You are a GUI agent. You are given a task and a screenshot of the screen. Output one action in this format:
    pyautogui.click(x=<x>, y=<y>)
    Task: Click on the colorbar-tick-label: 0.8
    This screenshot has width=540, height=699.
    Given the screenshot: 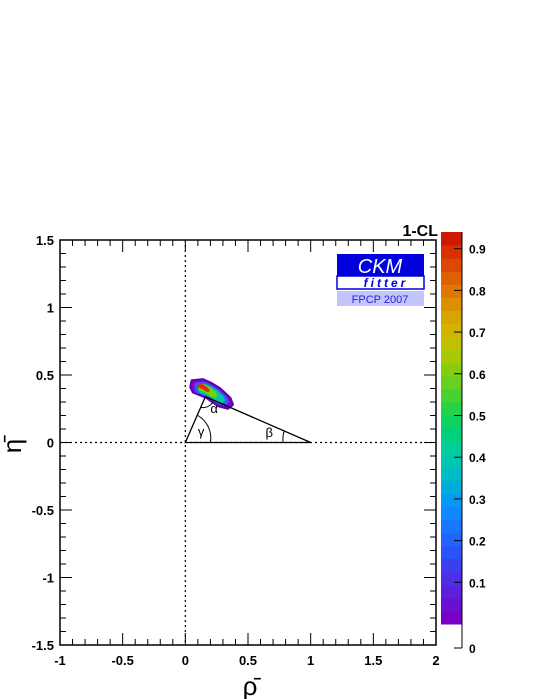 What is the action you would take?
    pyautogui.click(x=477, y=291)
    